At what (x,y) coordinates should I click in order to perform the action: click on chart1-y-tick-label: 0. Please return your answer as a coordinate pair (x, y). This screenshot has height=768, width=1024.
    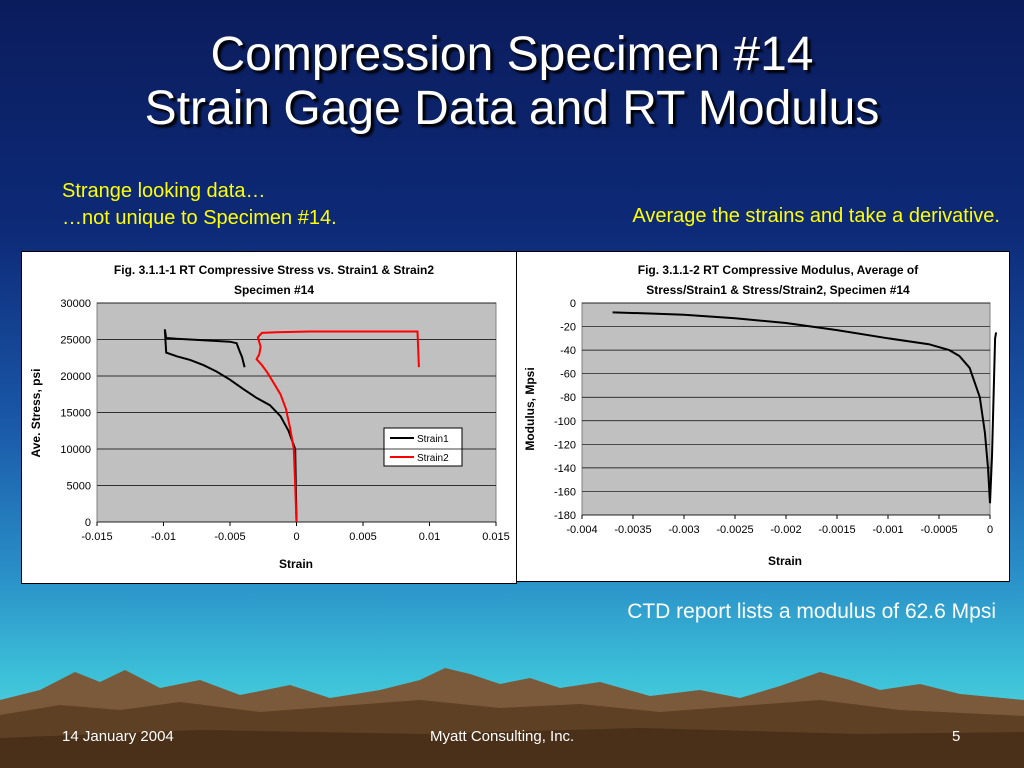
    Looking at the image, I should click on (88, 523).